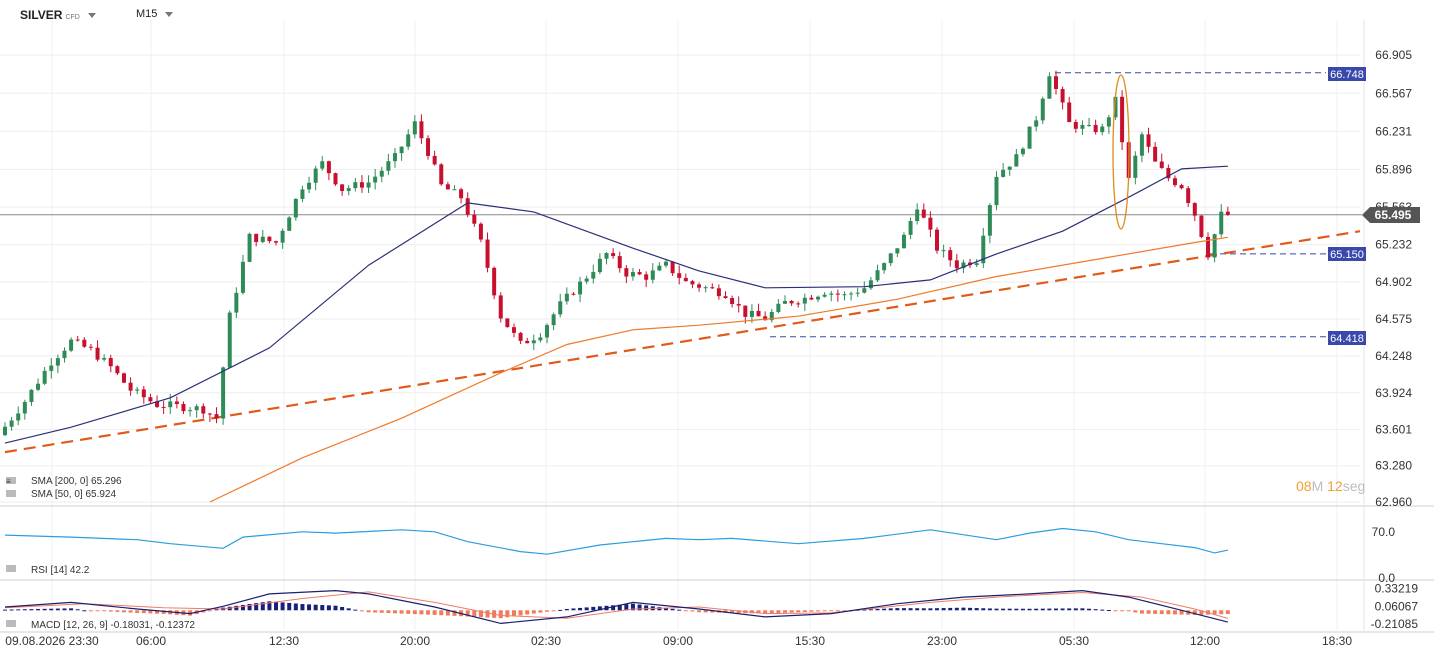 The height and width of the screenshot is (659, 1434). What do you see at coordinates (1317, 486) in the screenshot?
I see `countdown-minutes-unit: M` at bounding box center [1317, 486].